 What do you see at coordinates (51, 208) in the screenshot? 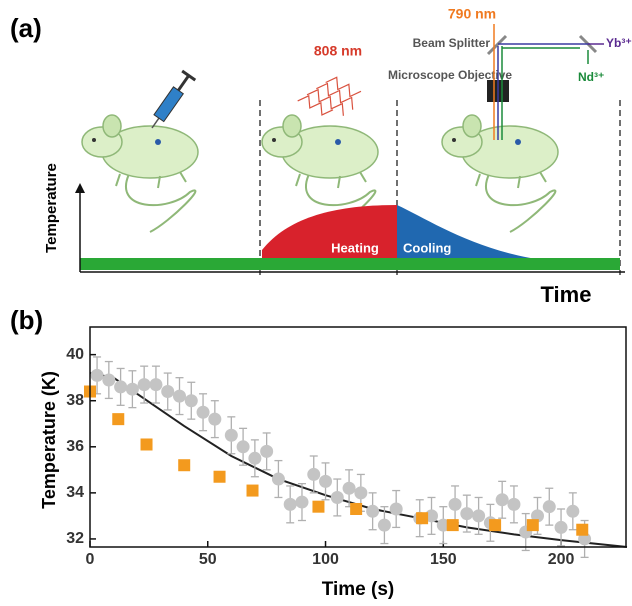
I see `axis-label: Temperature` at bounding box center [51, 208].